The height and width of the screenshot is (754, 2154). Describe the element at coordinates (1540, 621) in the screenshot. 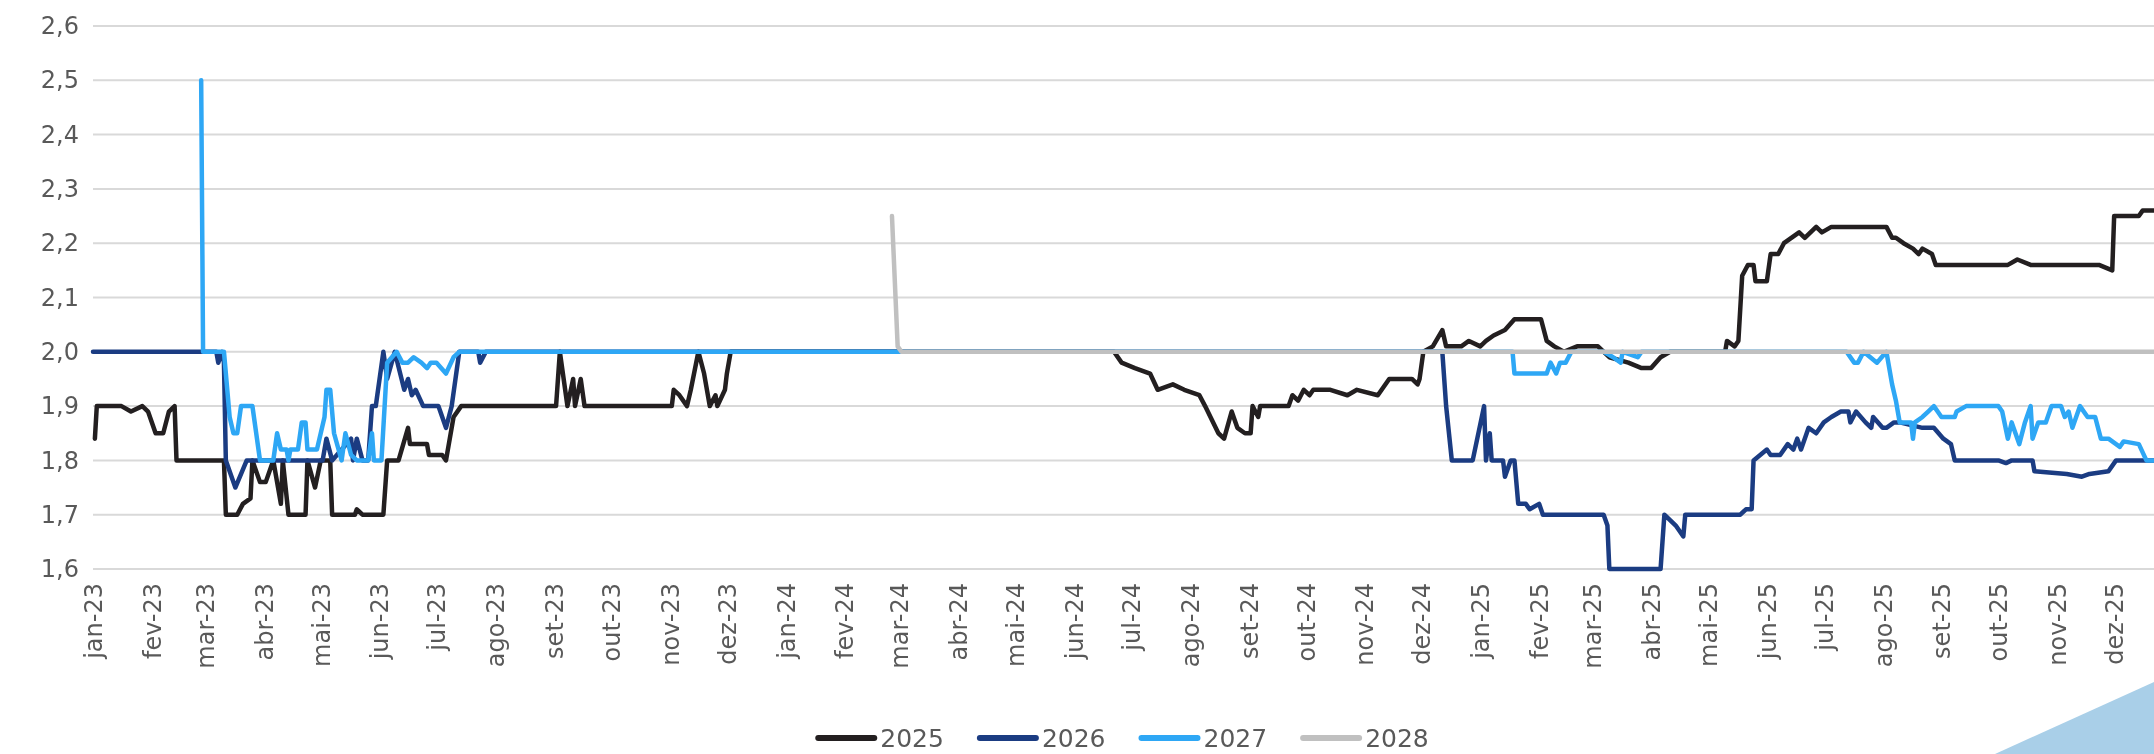

I see `x-tick-label: fev-25` at that location.